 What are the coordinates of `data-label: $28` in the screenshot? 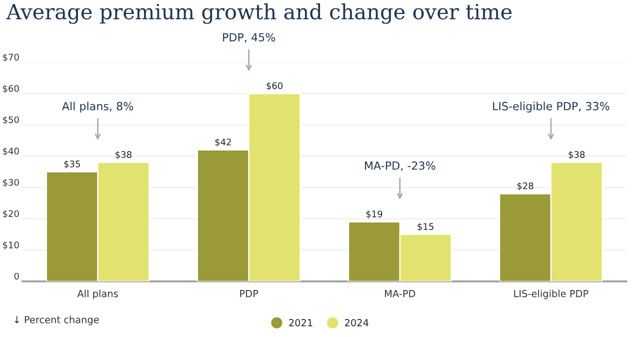 It's located at (525, 186).